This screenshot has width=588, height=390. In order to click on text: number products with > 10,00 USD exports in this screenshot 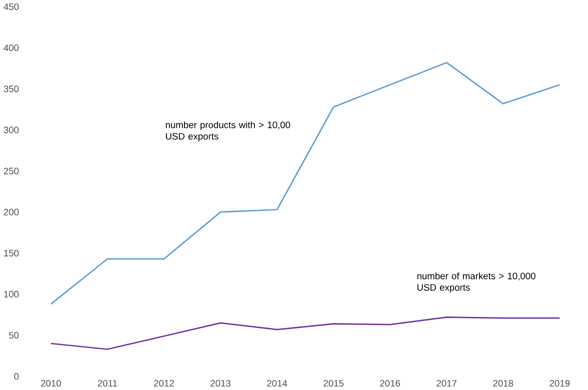, I will do `click(228, 131)`.